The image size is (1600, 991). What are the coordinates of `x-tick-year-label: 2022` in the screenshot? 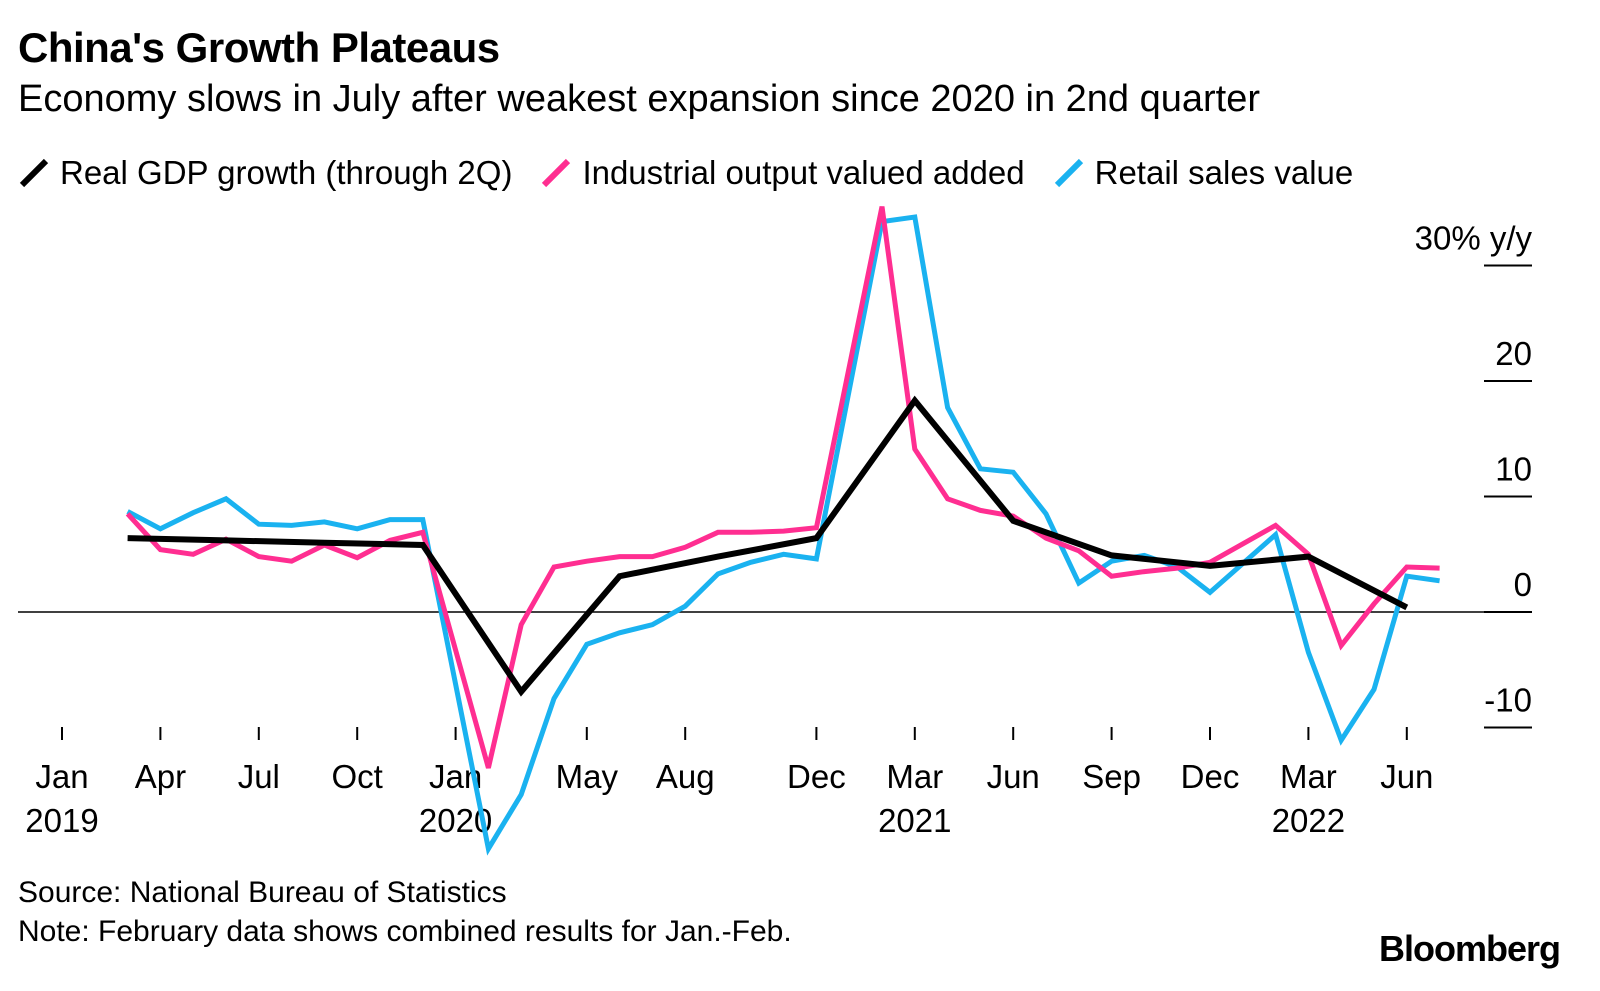 It's located at (1308, 820).